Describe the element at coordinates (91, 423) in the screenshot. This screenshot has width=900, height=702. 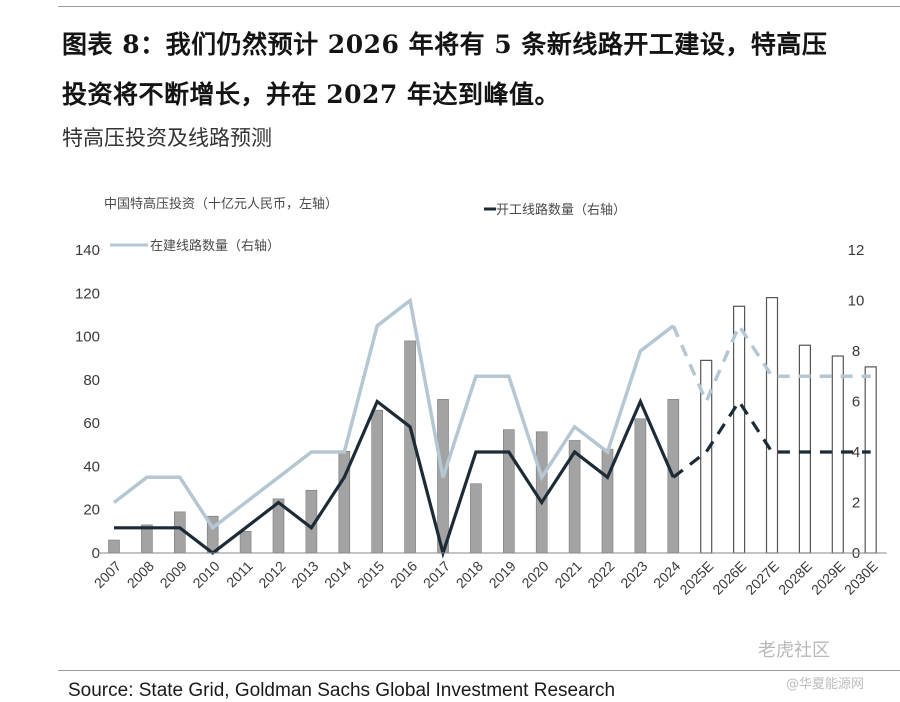
I see `left-axis-tick-label: 60` at that location.